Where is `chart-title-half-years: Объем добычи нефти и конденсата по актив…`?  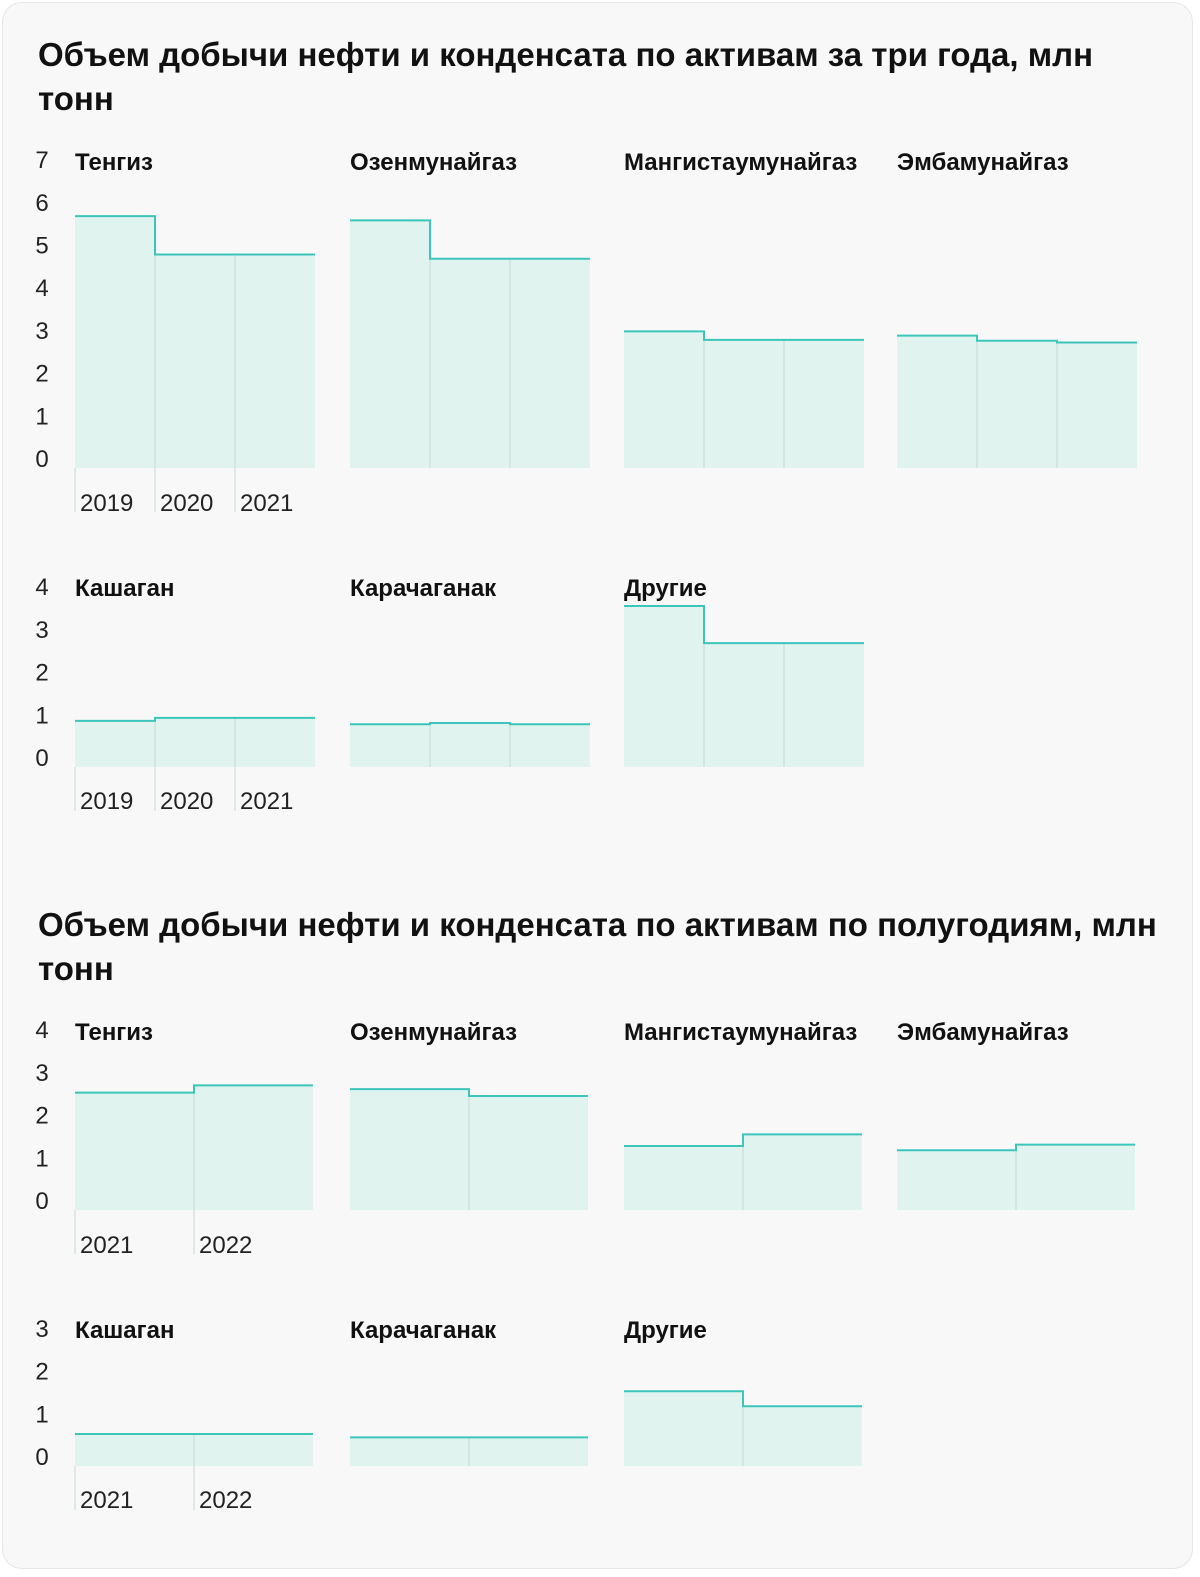
chart-title-half-years: Объем добычи нефти и конденсата по актив… is located at coordinates (597, 946).